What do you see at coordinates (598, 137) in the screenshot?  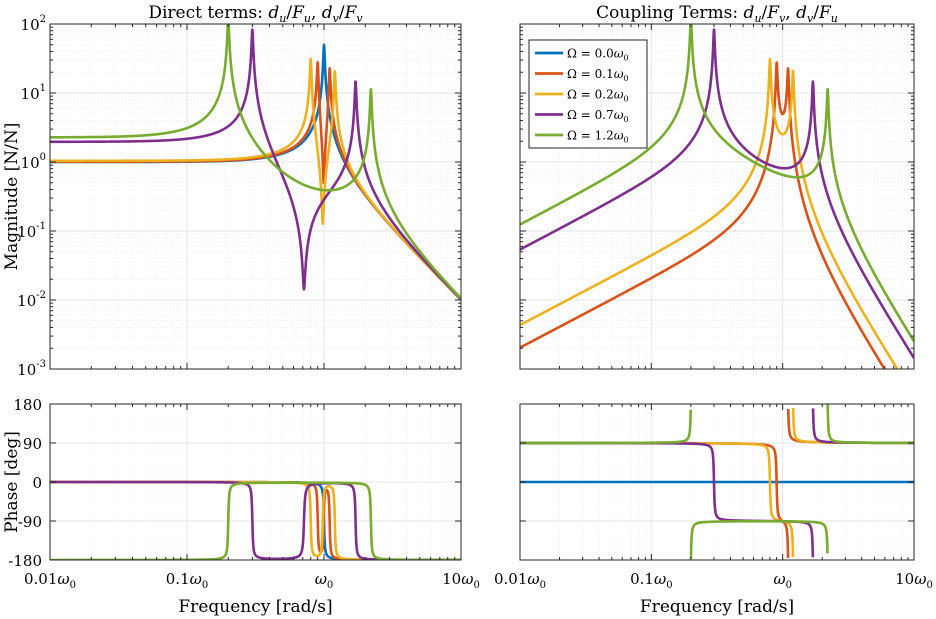 I see `legend-entry: Ω = 1.2ω0` at bounding box center [598, 137].